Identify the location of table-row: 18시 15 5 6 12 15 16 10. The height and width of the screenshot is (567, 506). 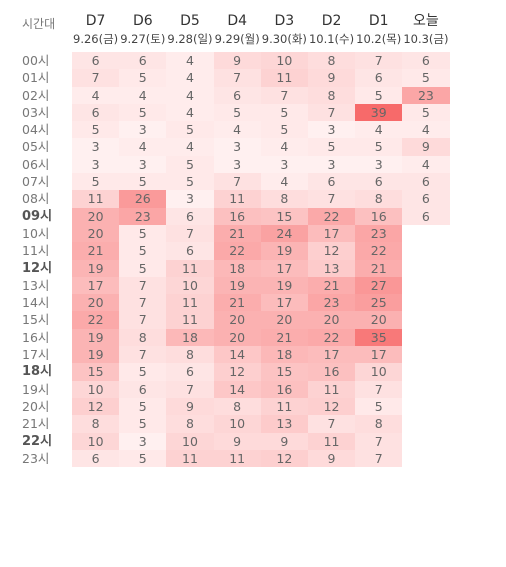
(236, 372).